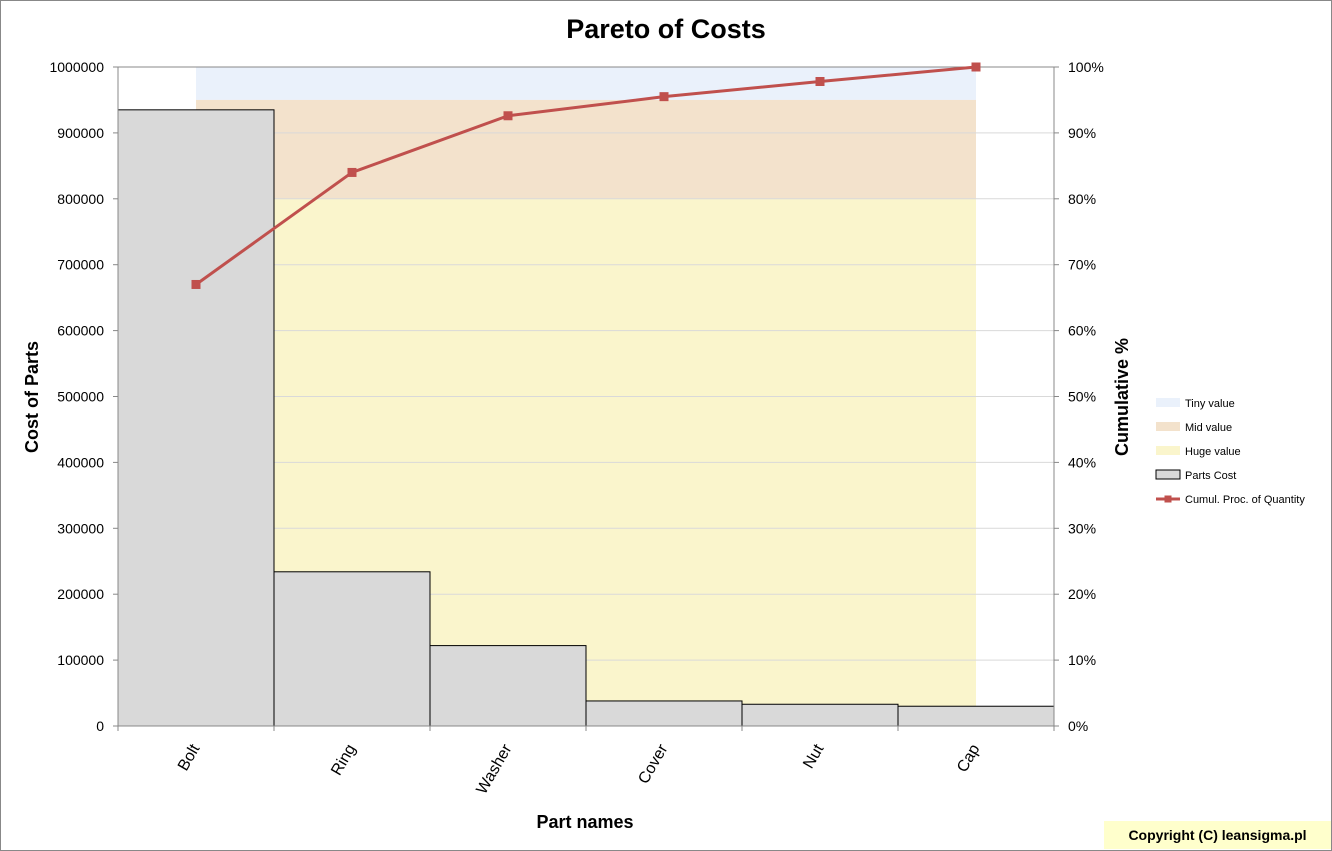 The height and width of the screenshot is (851, 1332). I want to click on chart-title: Pareto of Costs, so click(666, 29).